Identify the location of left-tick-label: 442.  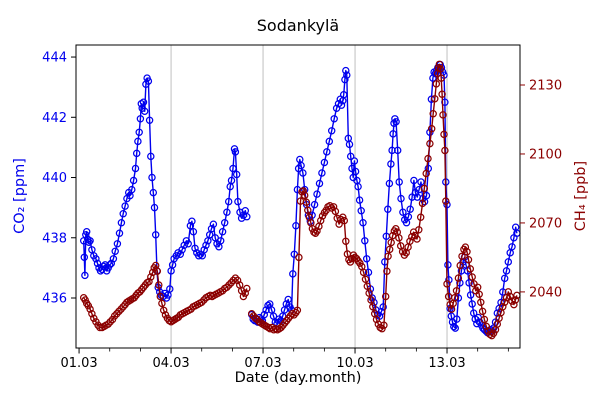
(54, 118).